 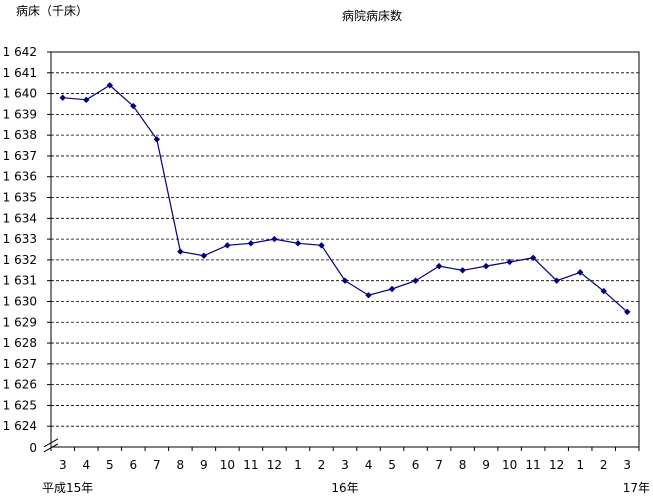 I want to click on axis-break-marker, so click(x=51, y=445).